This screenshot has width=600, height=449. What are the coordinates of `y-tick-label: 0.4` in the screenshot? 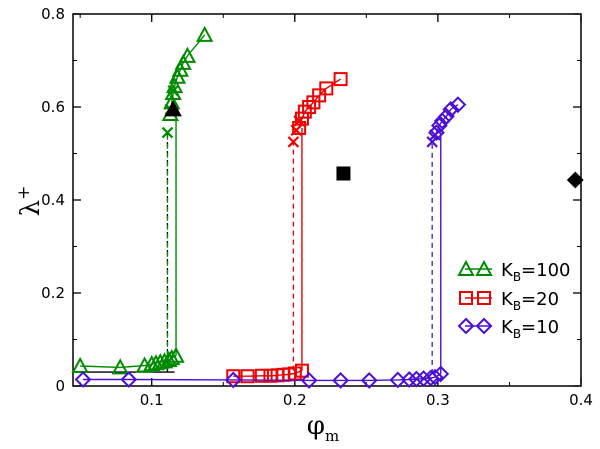 It's located at (53, 200).